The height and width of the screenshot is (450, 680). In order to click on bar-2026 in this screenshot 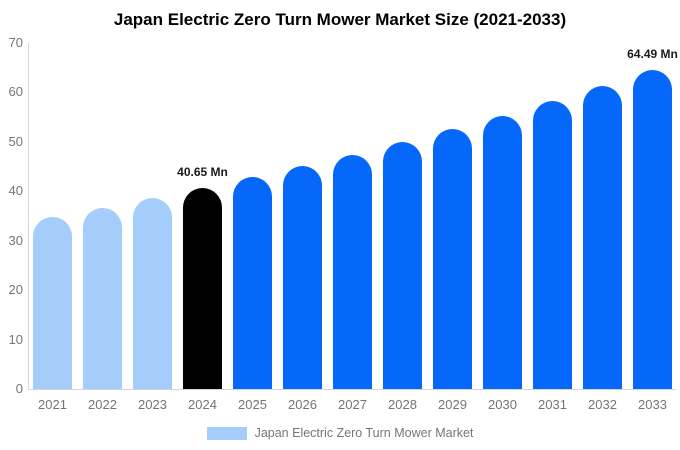, I will do `click(302, 277)`.